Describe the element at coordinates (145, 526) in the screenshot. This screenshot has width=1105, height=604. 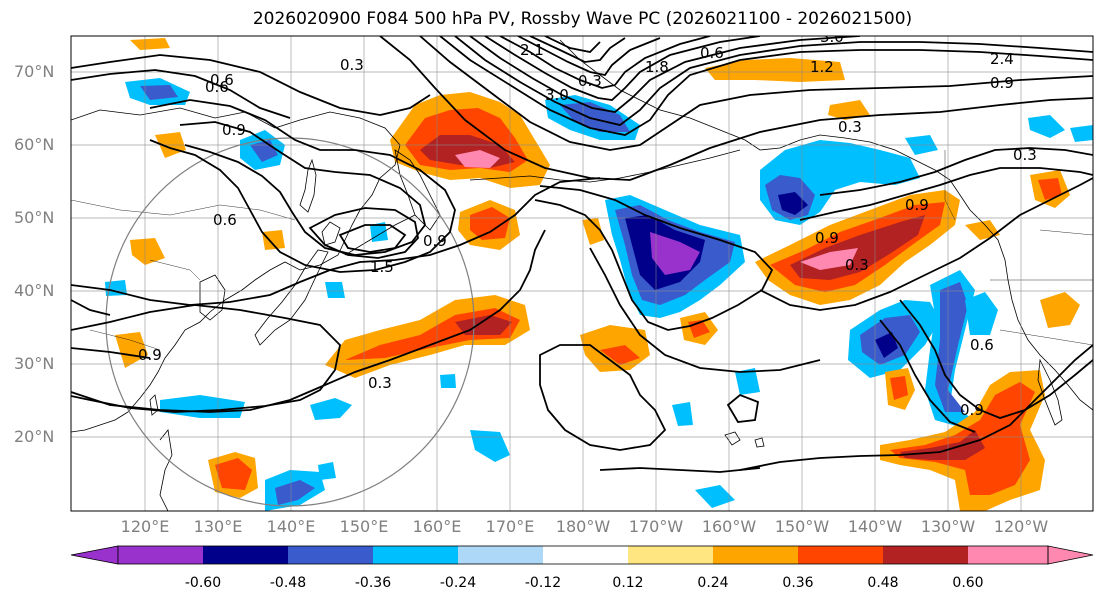
I see `lon-label: 120°E` at that location.